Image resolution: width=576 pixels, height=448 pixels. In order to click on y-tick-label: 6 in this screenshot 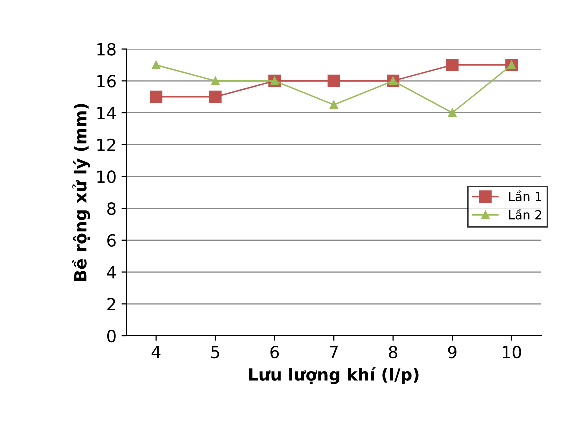, I will do `click(112, 240)`.